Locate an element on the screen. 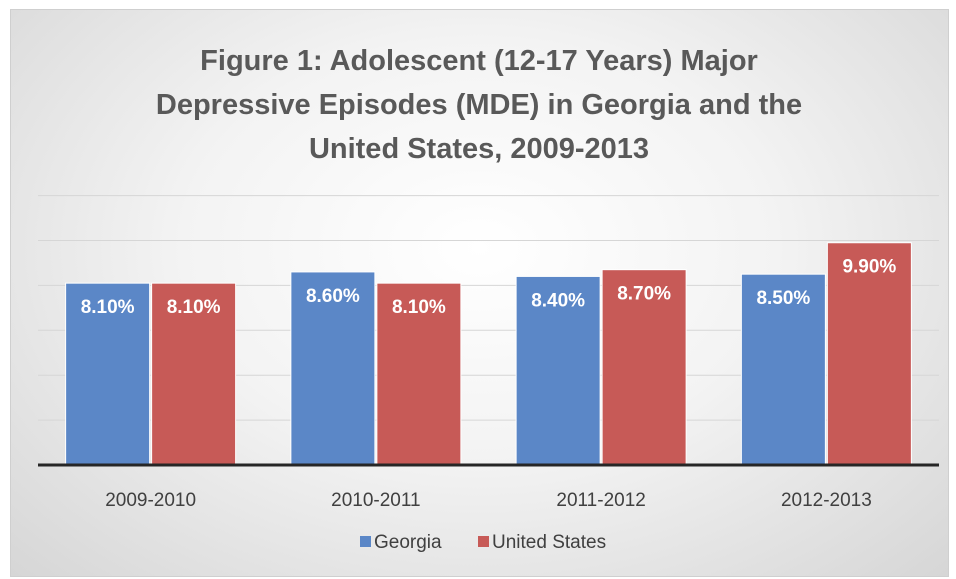 The image size is (956, 579). x-tick-label: 2012-2013 is located at coordinates (826, 500).